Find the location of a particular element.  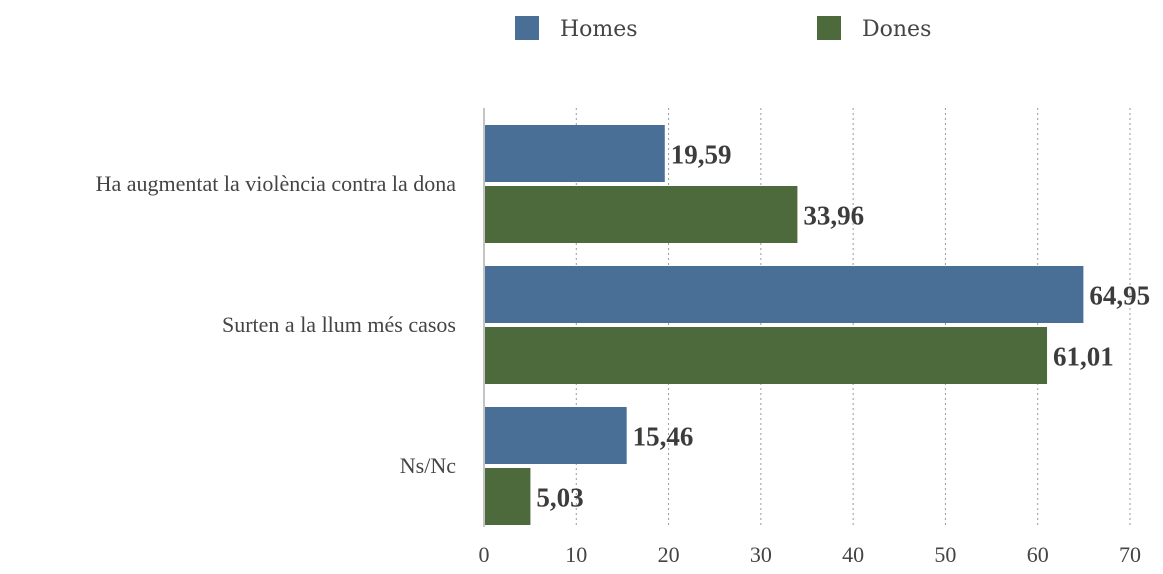

legend-label: Dones is located at coordinates (896, 29).